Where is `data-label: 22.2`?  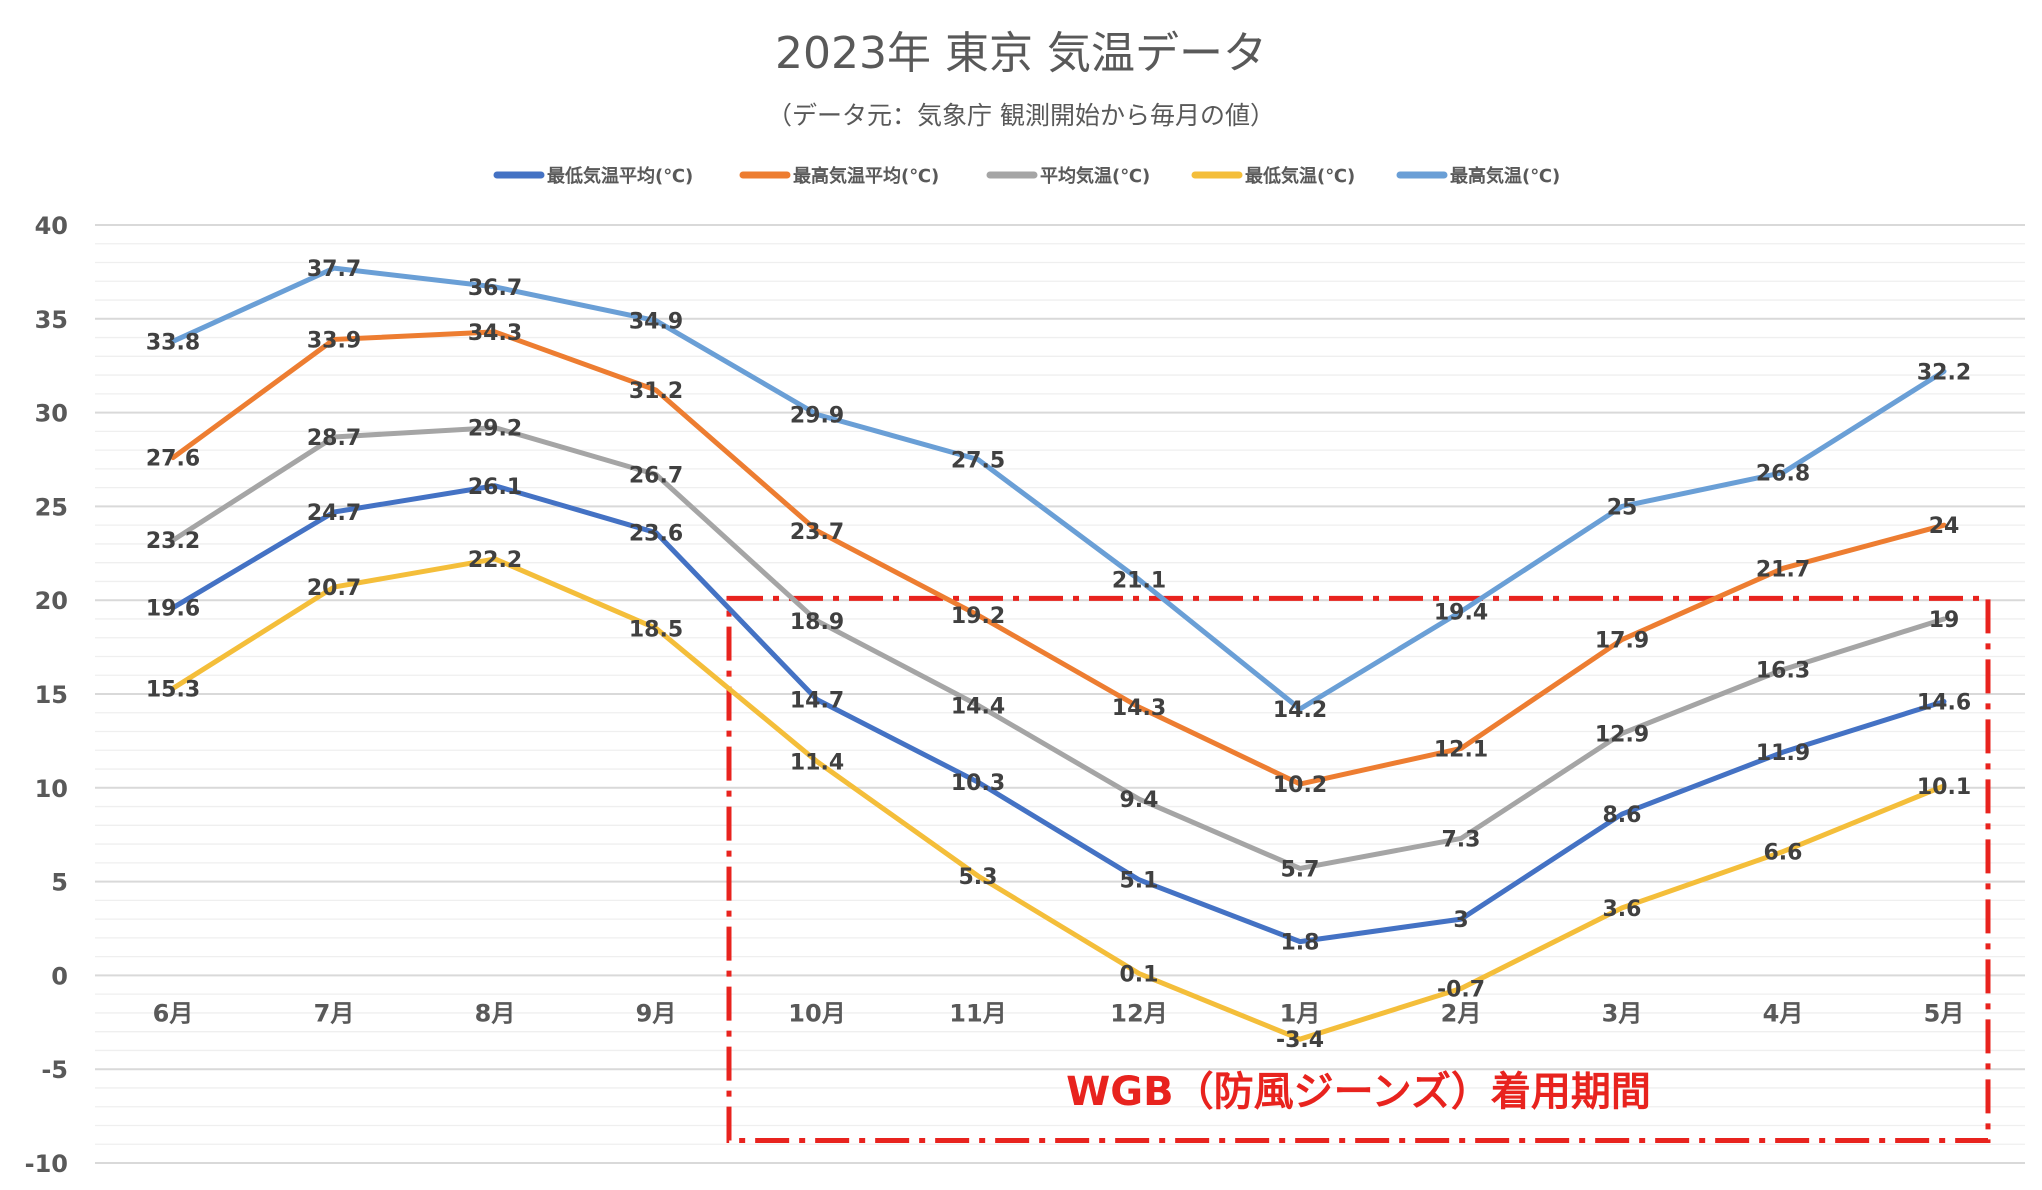
data-label: 22.2 is located at coordinates (495, 560).